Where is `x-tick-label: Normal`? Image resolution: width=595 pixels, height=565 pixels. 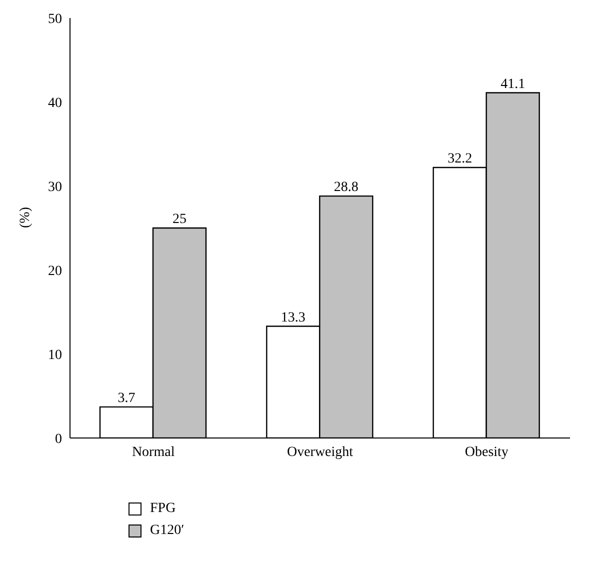 x-tick-label: Normal is located at coordinates (153, 452).